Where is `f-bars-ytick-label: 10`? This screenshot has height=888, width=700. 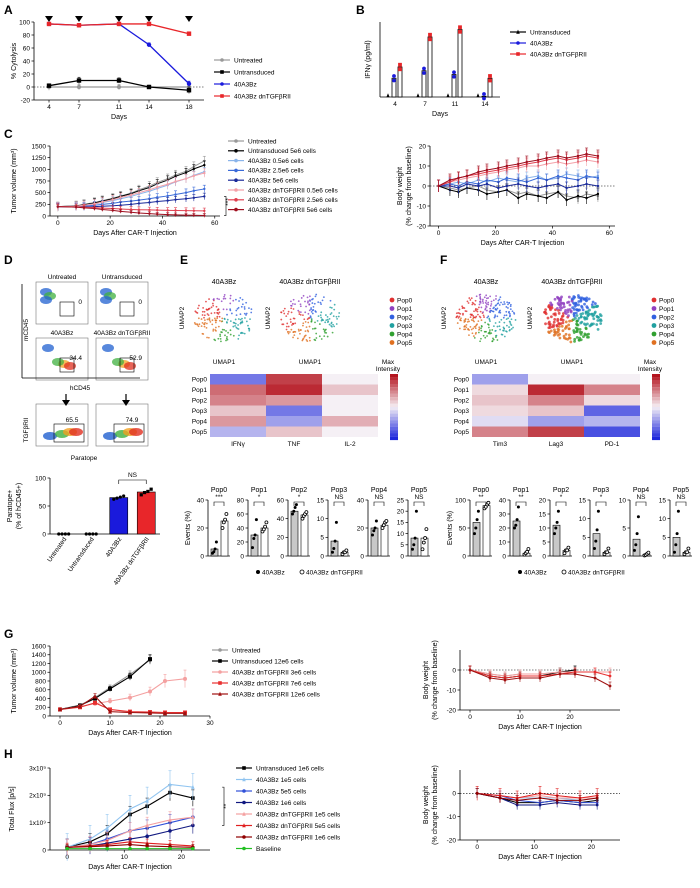 f-bars-ytick-label: 10 is located at coordinates (663, 519).